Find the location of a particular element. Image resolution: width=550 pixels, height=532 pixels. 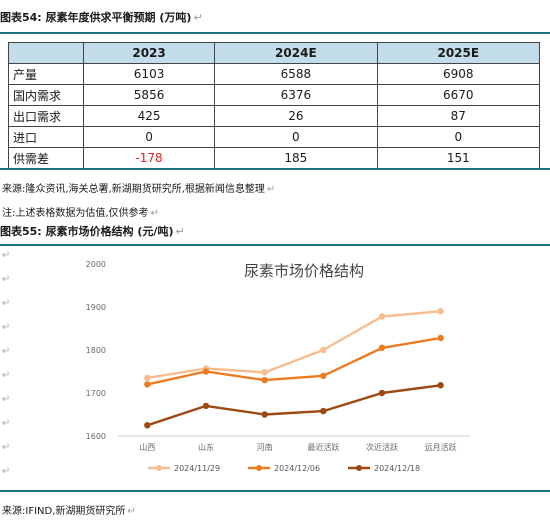

x-tick-label: 河南 is located at coordinates (265, 447).